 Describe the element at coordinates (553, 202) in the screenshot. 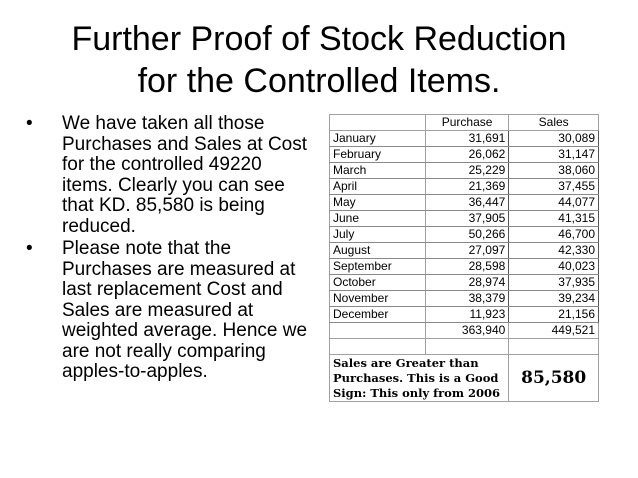

I see `sales-cell: 44,077` at that location.